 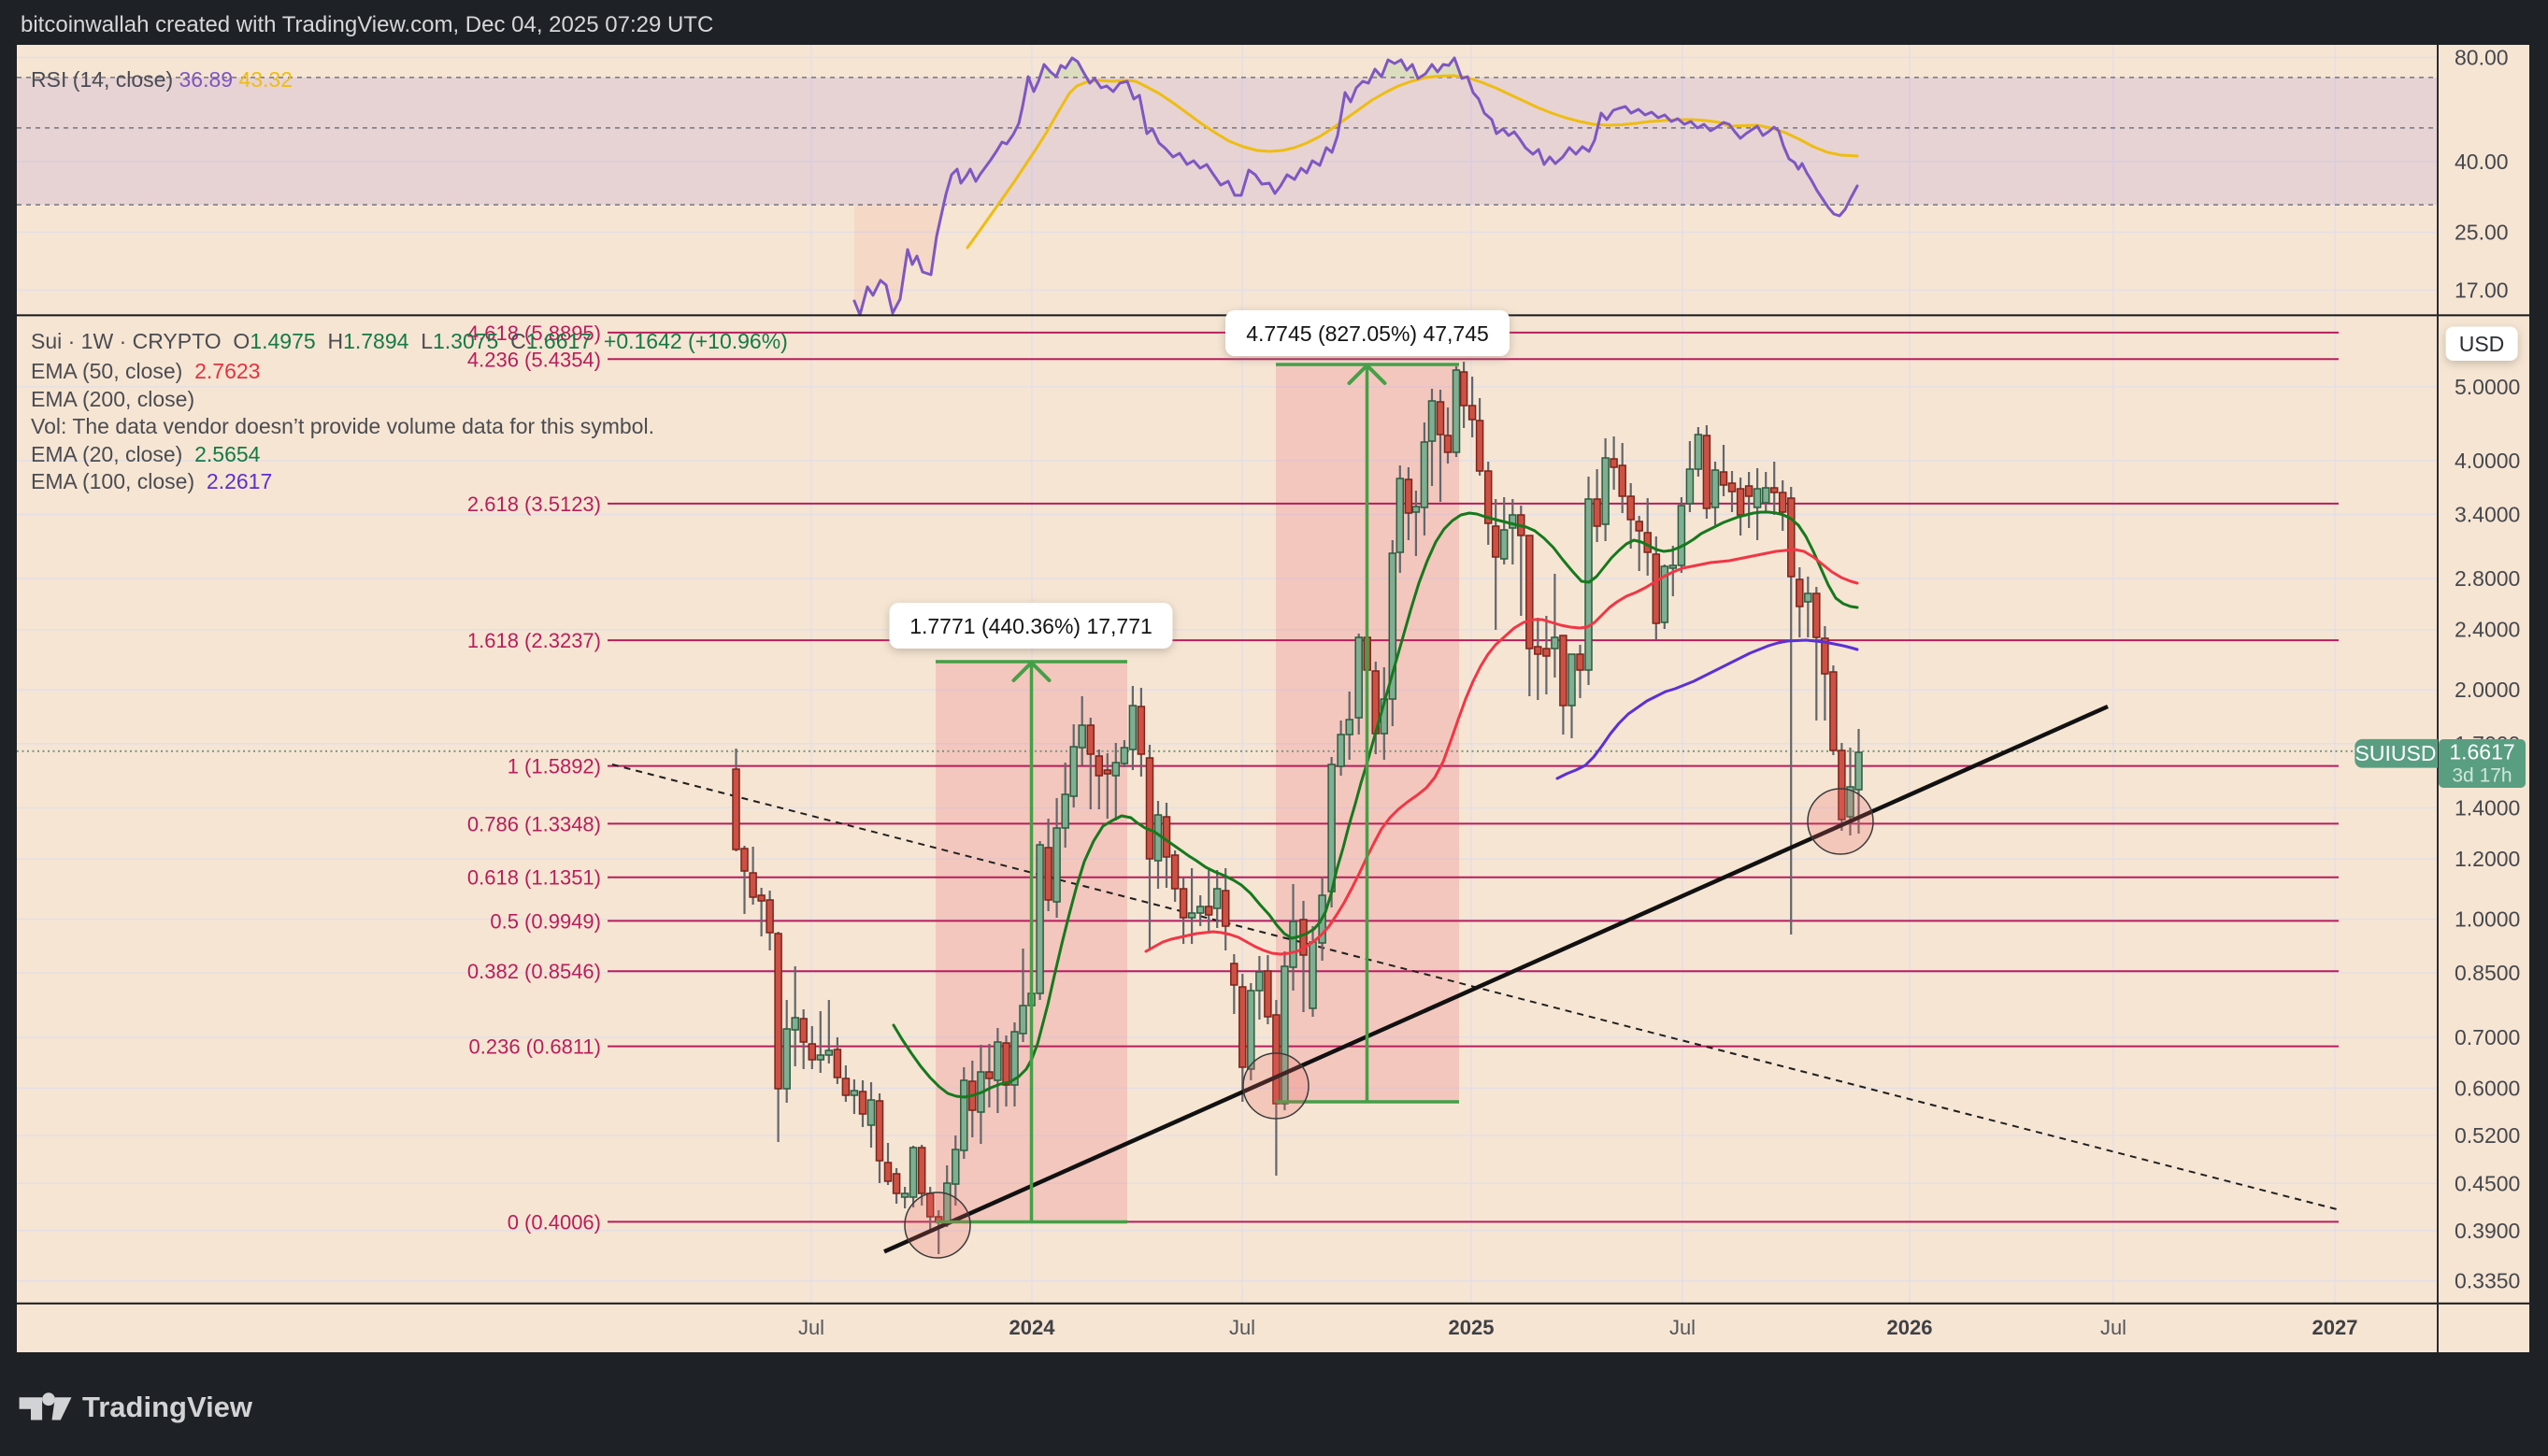 I want to click on svg-text: 4.618 (5.8895), so click(x=534, y=333).